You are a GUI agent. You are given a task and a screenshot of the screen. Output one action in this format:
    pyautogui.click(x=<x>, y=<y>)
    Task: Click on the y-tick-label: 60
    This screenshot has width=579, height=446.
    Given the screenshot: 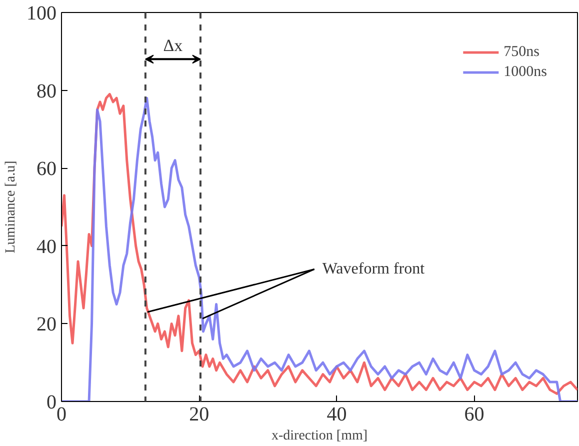 What is the action you would take?
    pyautogui.click(x=46, y=169)
    